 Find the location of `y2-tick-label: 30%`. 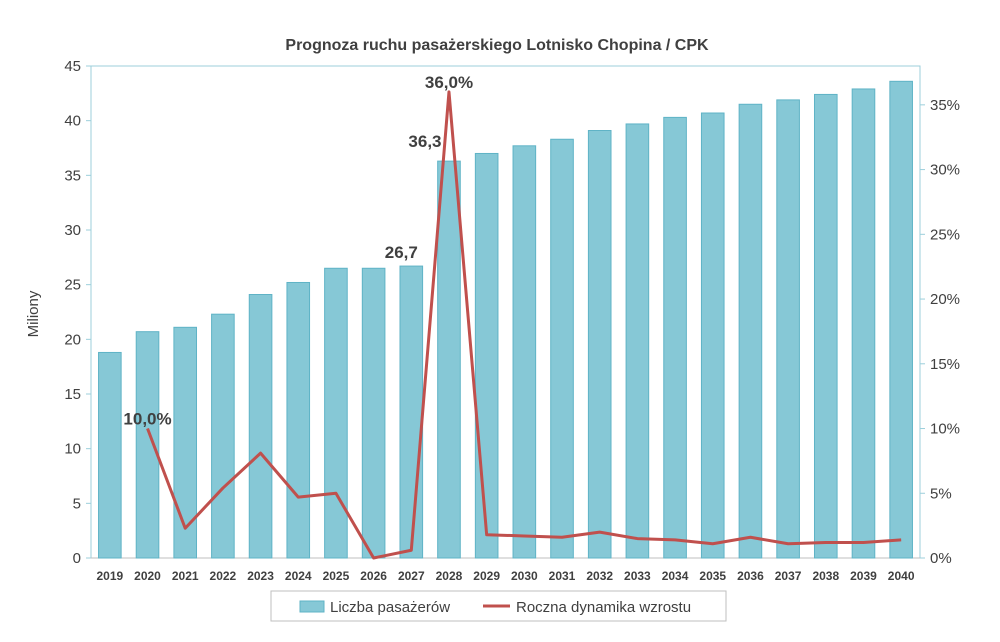

y2-tick-label: 30% is located at coordinates (945, 170).